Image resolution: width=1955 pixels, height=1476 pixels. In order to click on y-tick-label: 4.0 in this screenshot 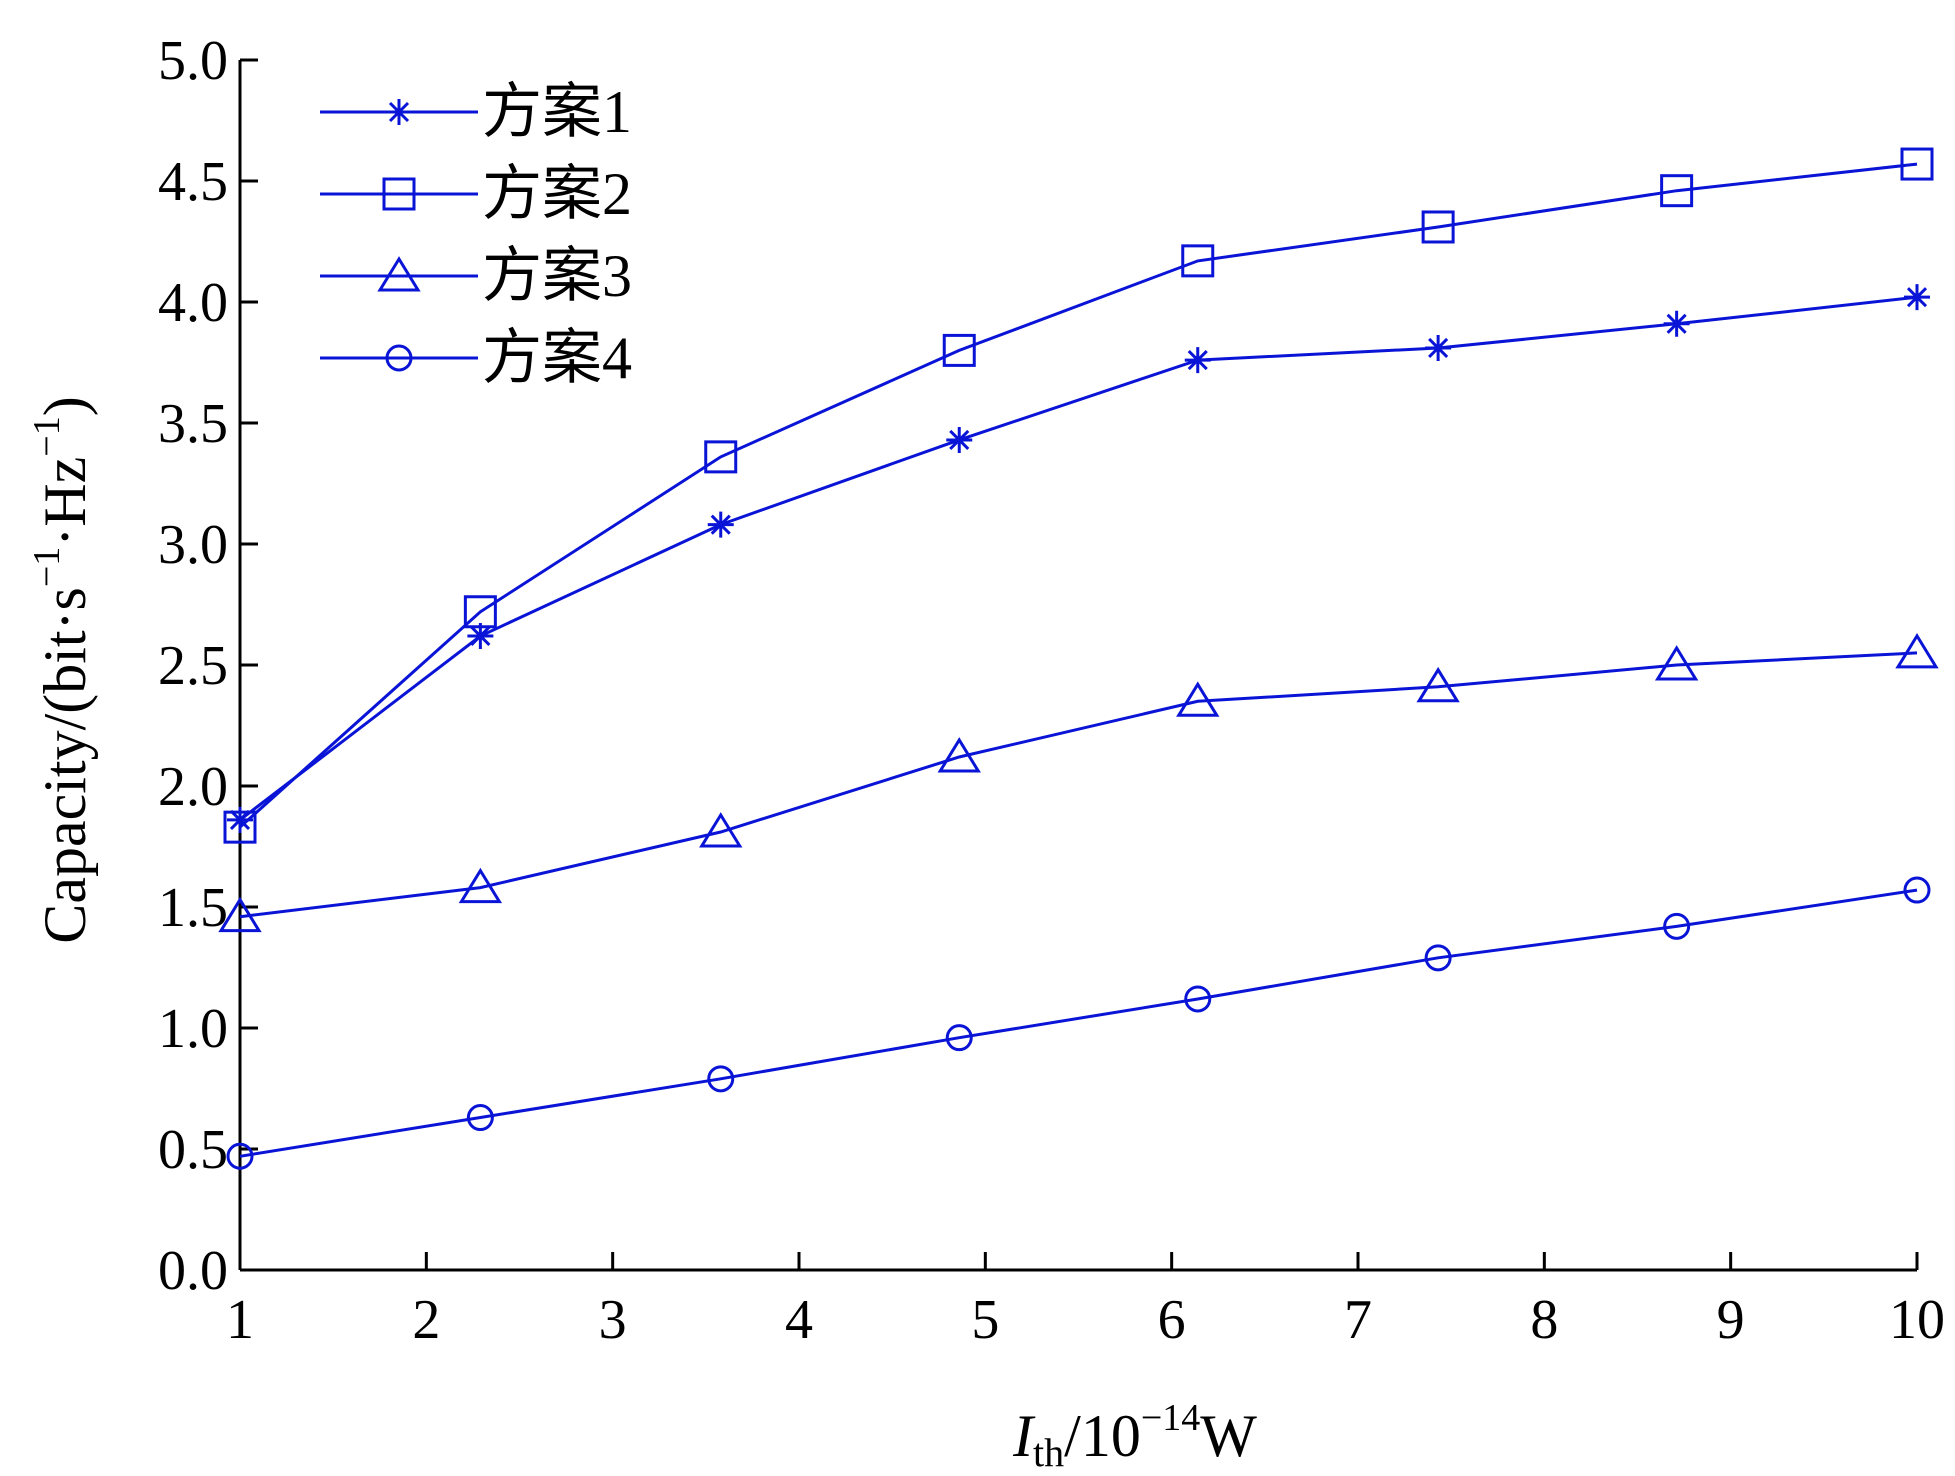, I will do `click(193, 303)`.